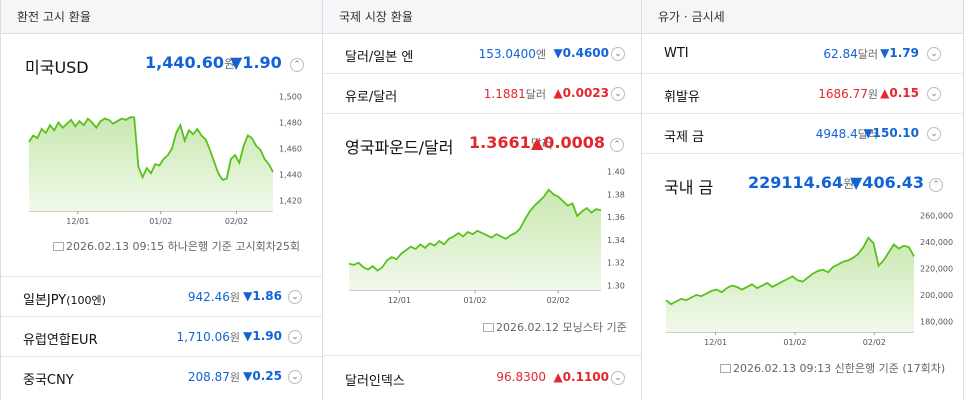 The image size is (964, 400). I want to click on list-item-eur: 유럽연합EUR 1,710.06원 ▼1.90 ⌄, so click(161, 337).